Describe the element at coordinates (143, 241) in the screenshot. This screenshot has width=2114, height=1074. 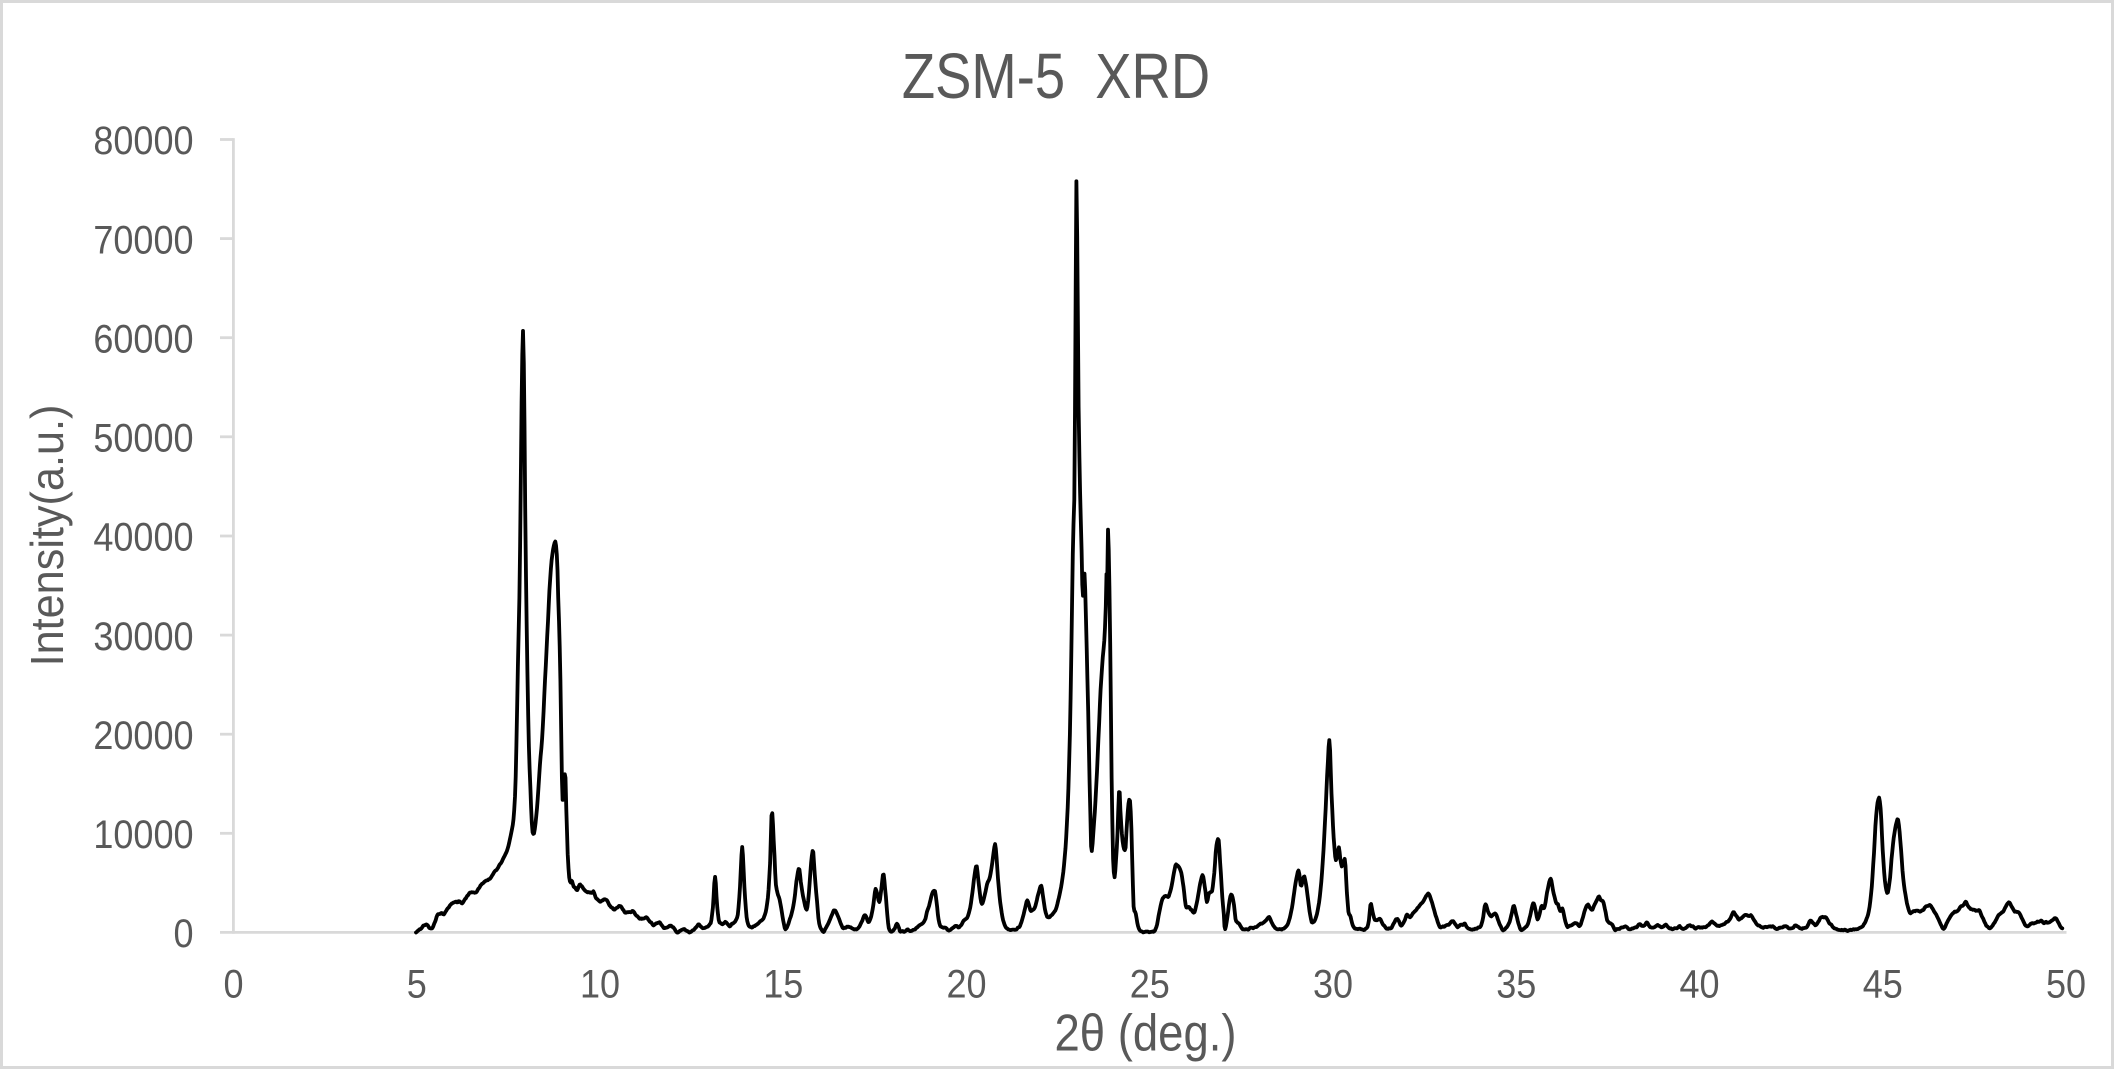
I see `svg-text: 70000` at that location.